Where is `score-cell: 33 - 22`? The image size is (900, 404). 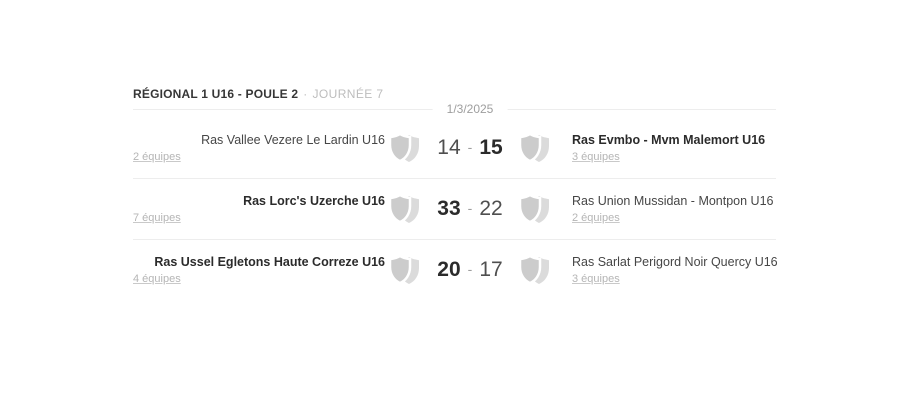 score-cell: 33 - 22 is located at coordinates (470, 209).